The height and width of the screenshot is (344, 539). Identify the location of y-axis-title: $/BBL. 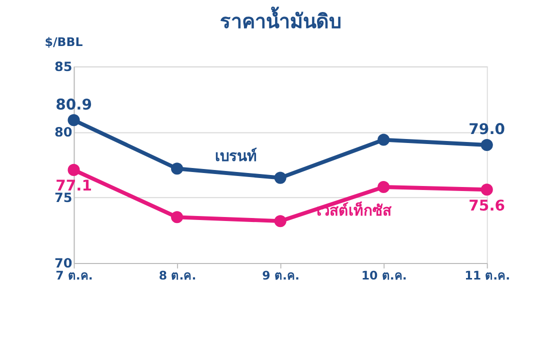
(64, 42).